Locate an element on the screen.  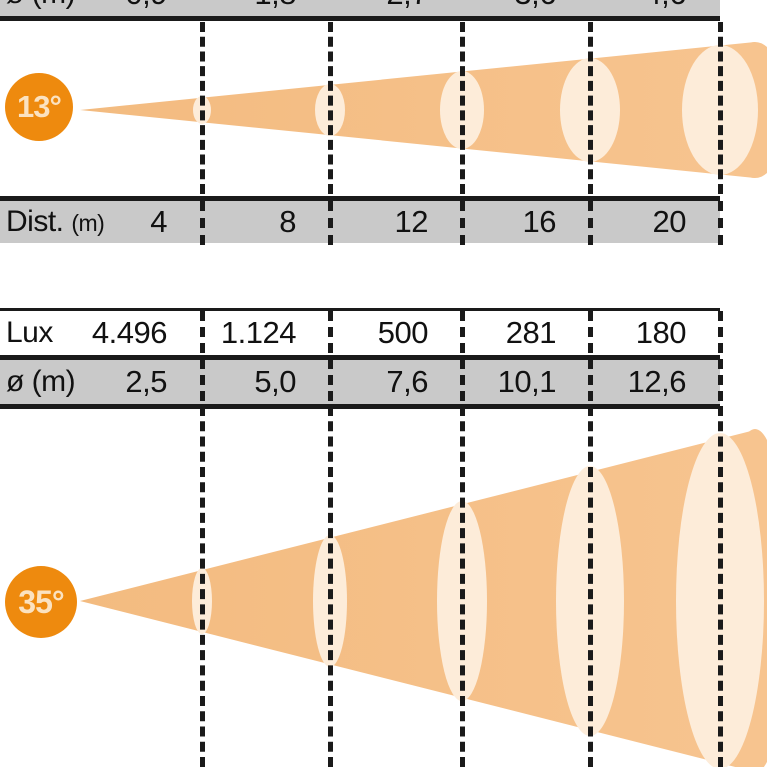
row-label-diameter-13: ø (m) is located at coordinates (41, 5).